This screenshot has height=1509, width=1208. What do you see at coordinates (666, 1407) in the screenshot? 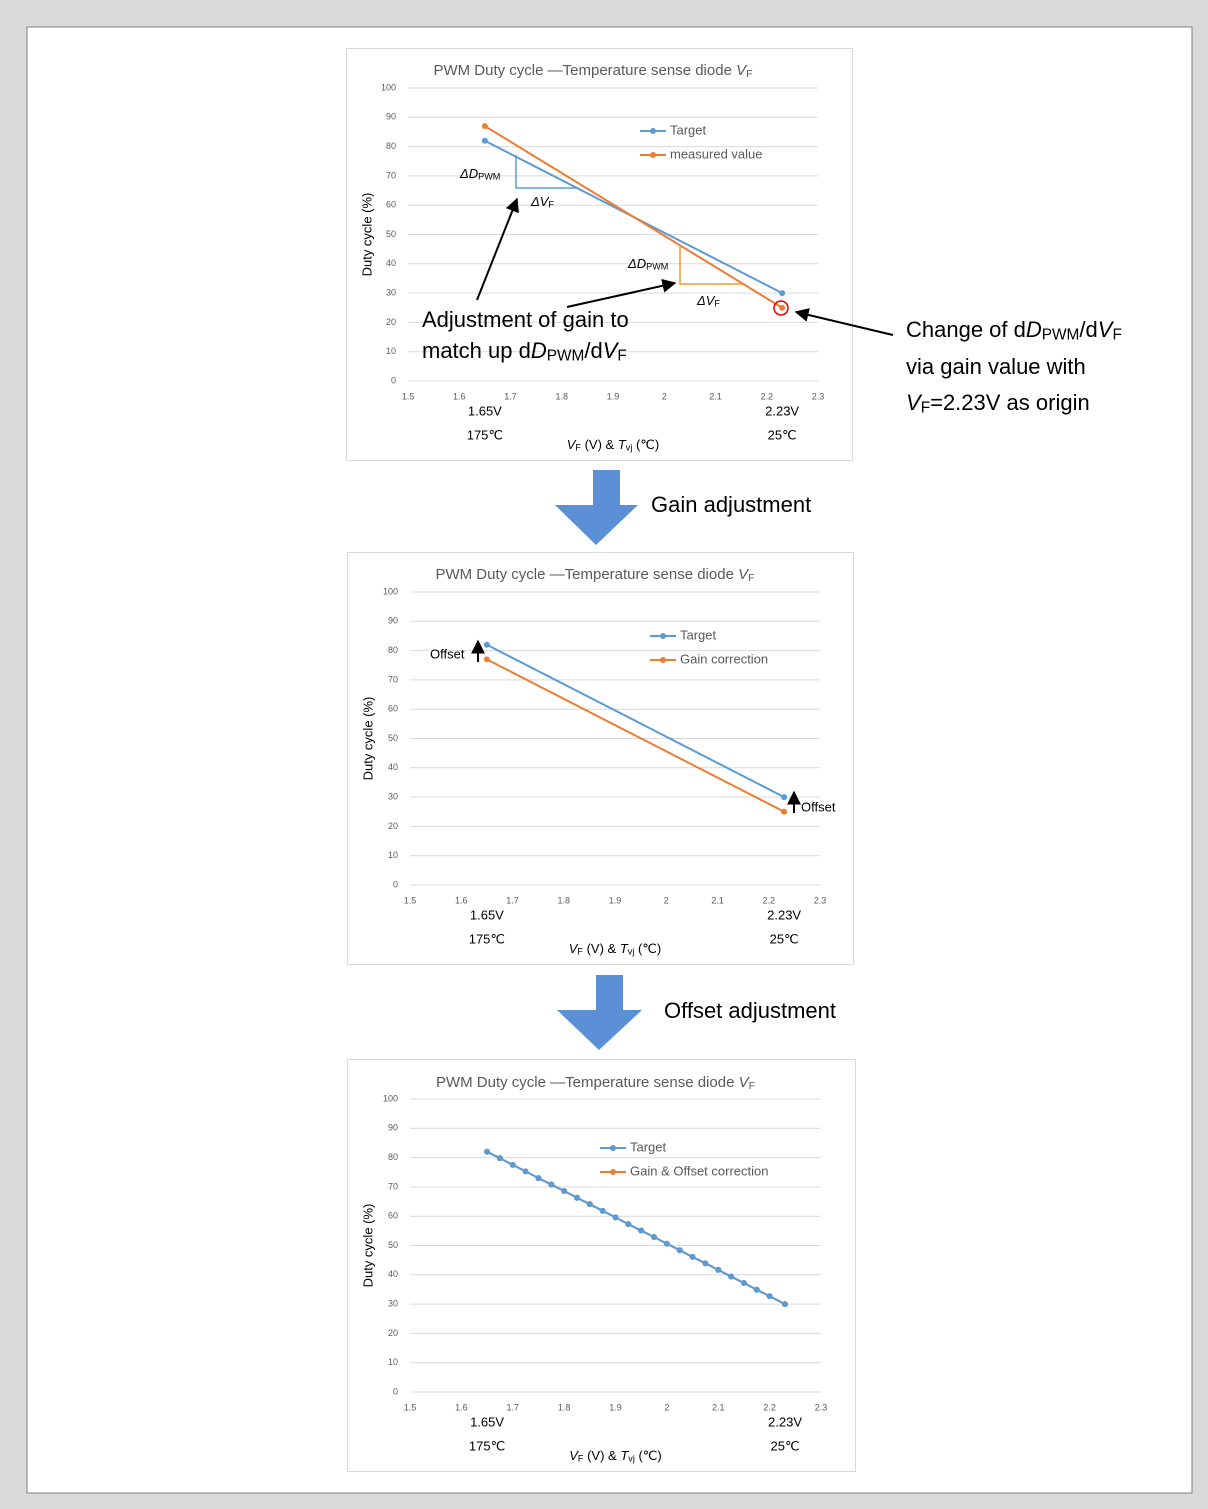
I see `x-tick-label: 2` at bounding box center [666, 1407].